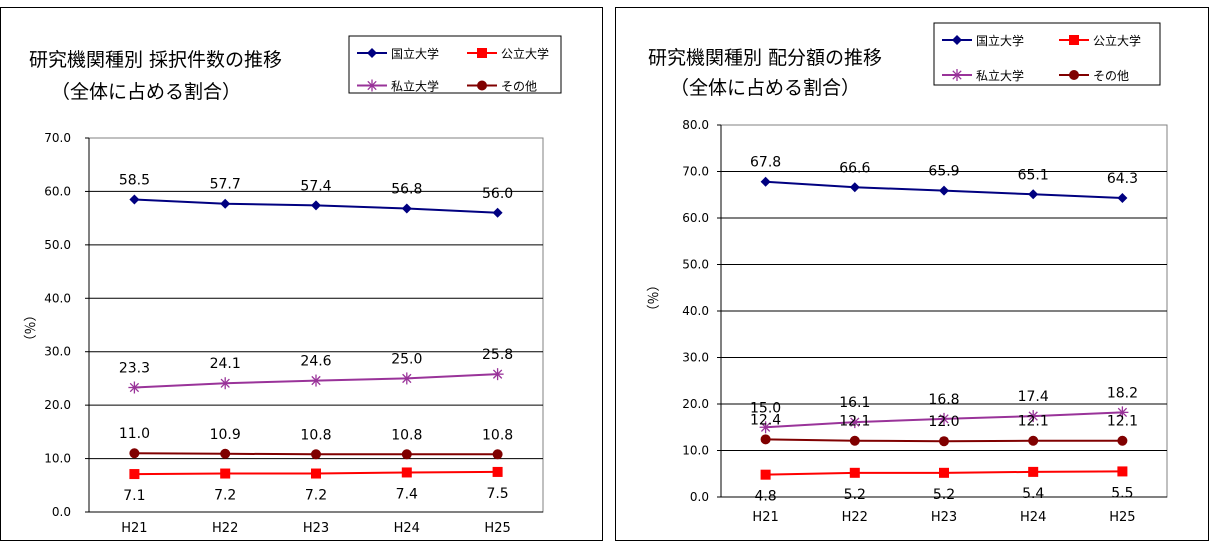 The height and width of the screenshot is (542, 1209). What do you see at coordinates (406, 190) in the screenshot?
I see `data-label-0-3: 56.8` at bounding box center [406, 190].